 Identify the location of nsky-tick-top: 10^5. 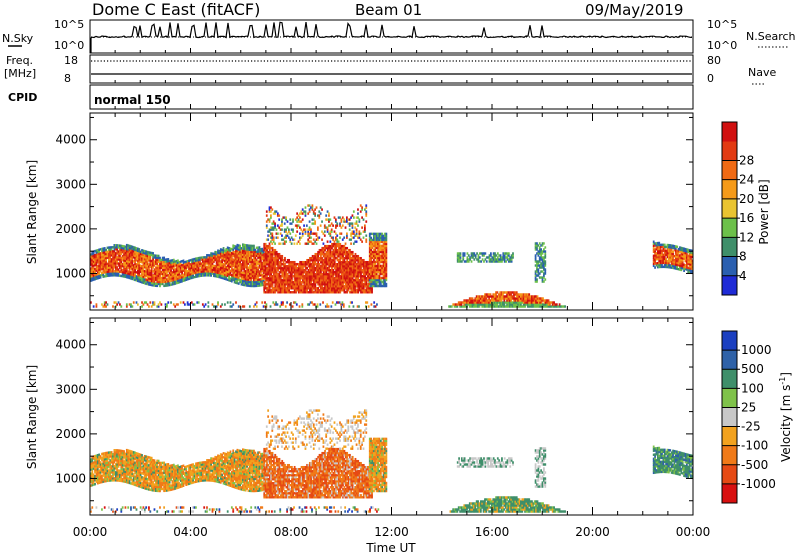
(69, 24).